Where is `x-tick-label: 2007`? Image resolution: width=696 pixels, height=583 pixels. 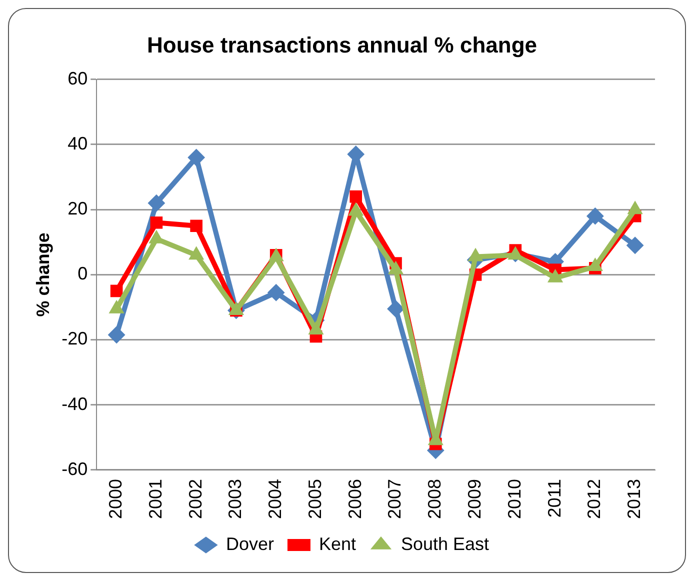
x-tick-label: 2007 is located at coordinates (394, 499).